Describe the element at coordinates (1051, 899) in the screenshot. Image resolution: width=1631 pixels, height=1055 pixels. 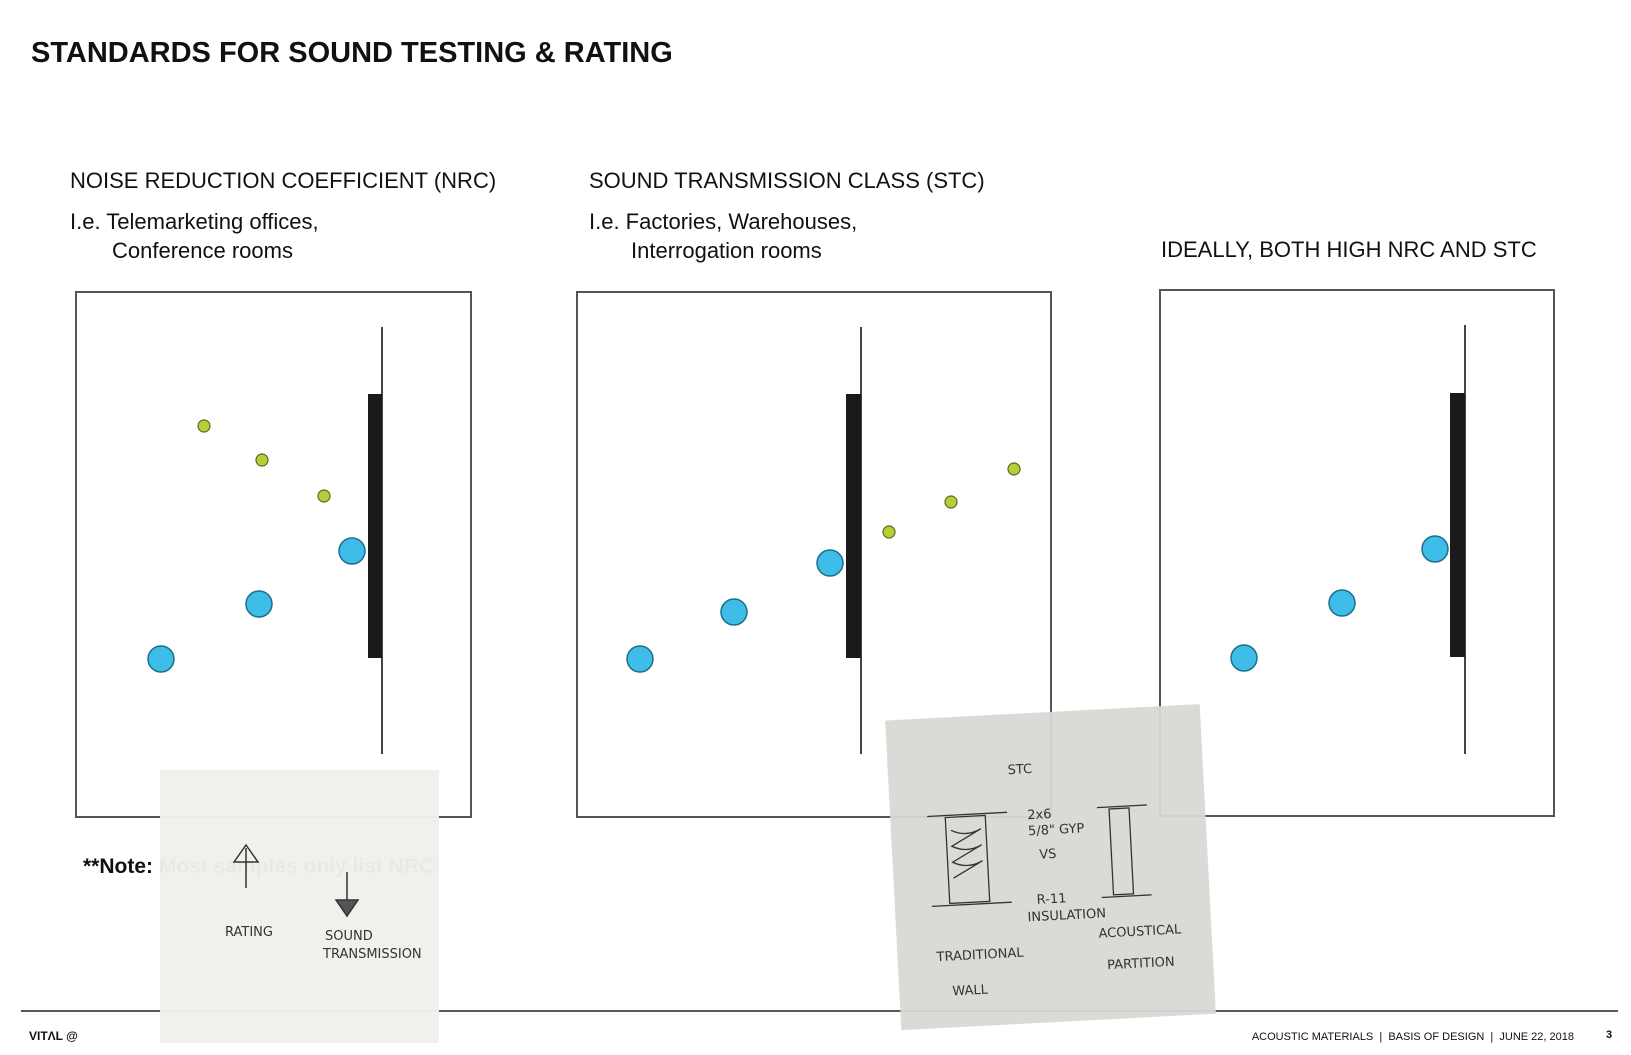
I see `sketch-label: R-11` at that location.